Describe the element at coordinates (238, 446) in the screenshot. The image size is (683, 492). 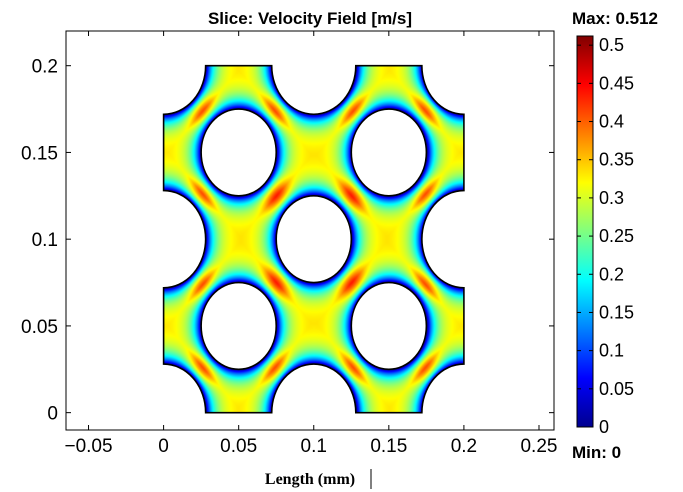
I see `x-tick-label: 0.05` at that location.